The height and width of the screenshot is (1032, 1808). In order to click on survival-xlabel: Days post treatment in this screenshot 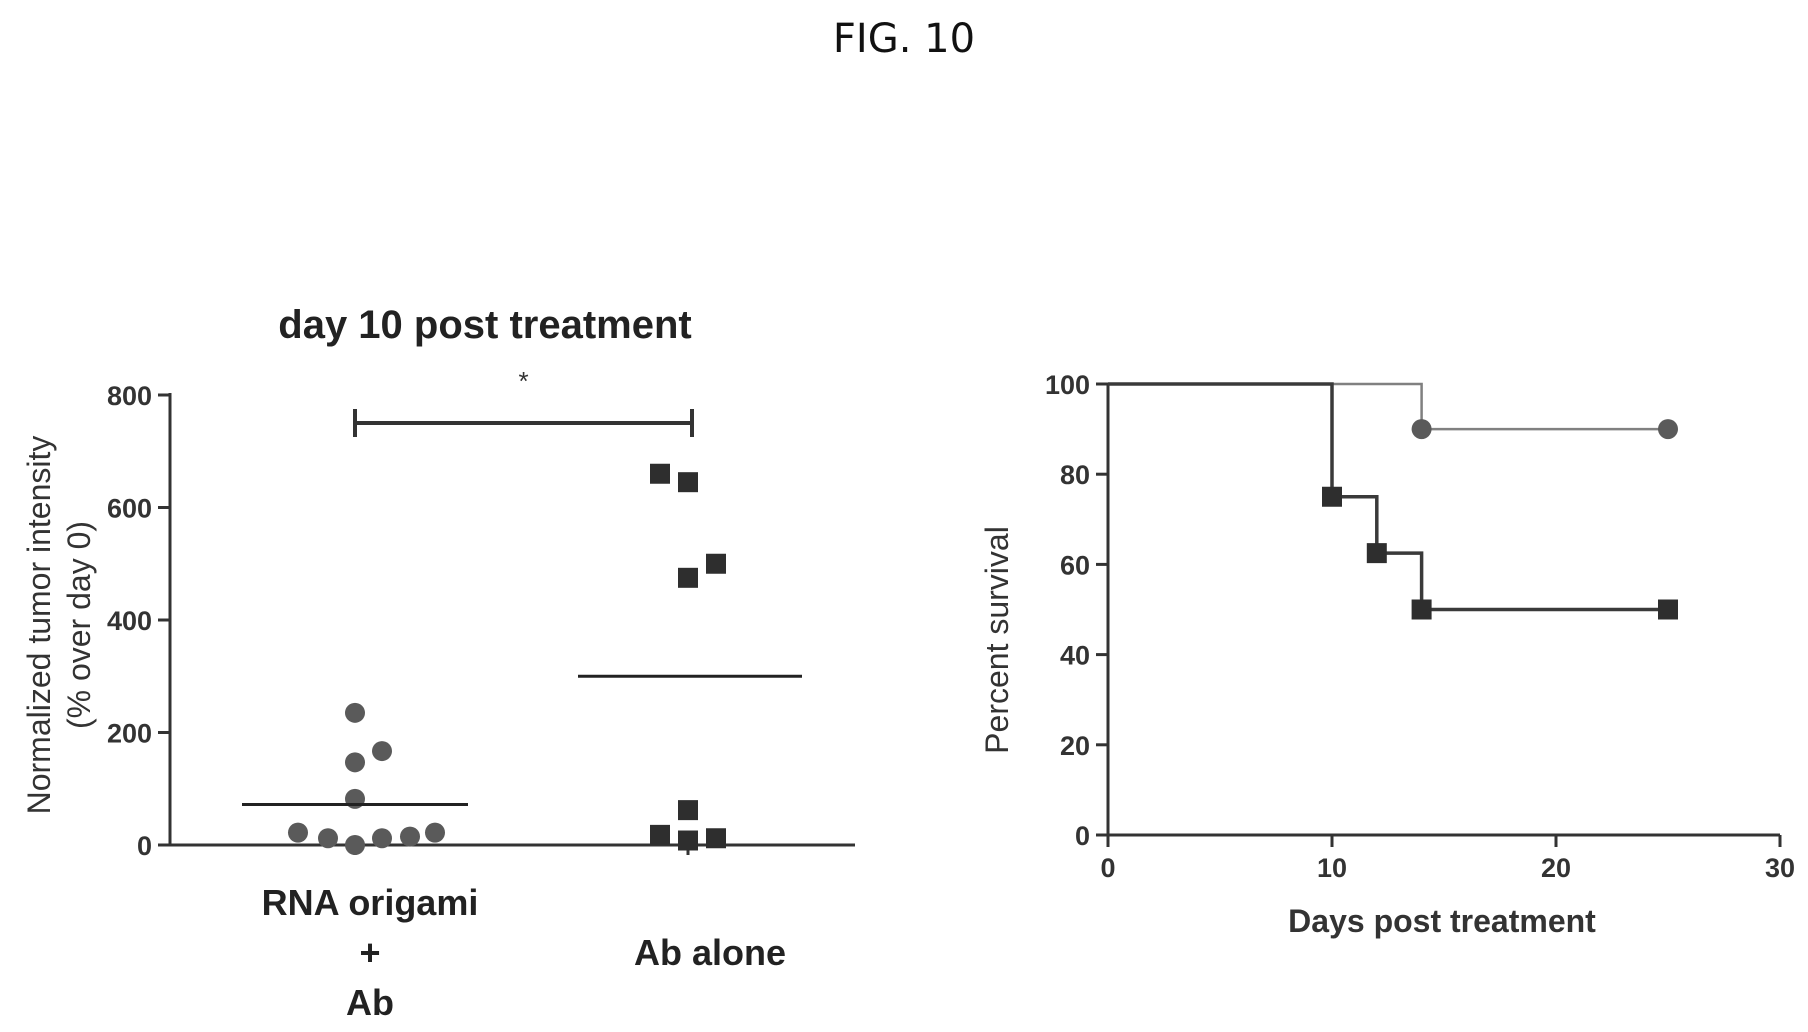, I will do `click(1442, 921)`.